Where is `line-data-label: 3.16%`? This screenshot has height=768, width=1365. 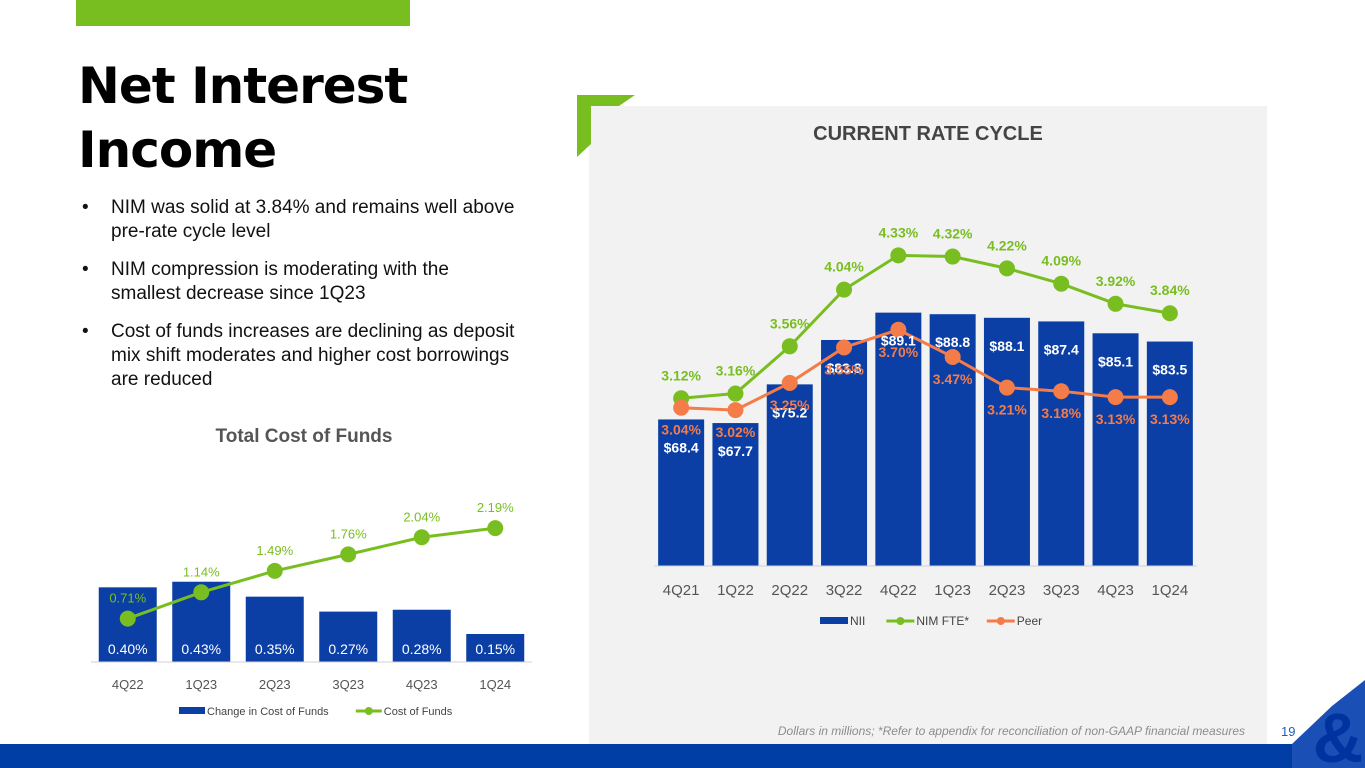
line-data-label: 3.16% is located at coordinates (736, 371).